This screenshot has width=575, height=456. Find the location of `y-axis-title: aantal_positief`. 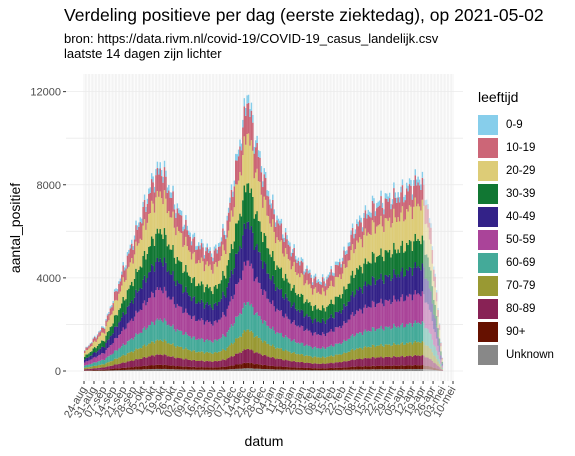

y-axis-title: aantal_positief is located at coordinates (15, 228).